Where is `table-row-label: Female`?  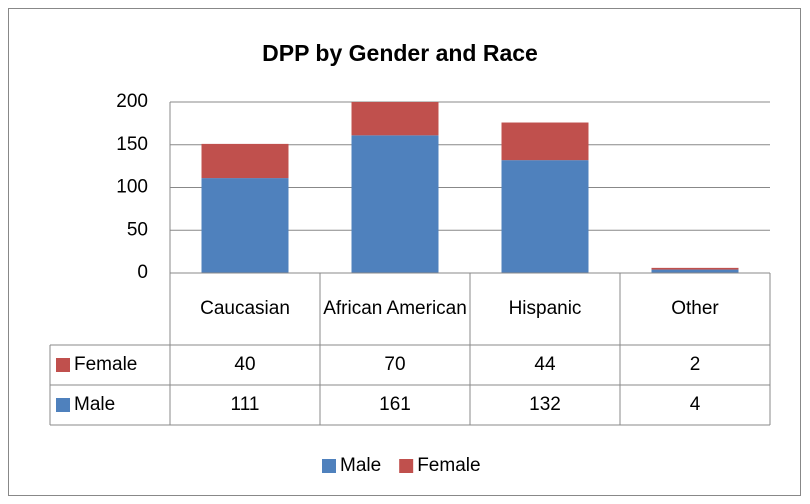
table-row-label: Female is located at coordinates (105, 364).